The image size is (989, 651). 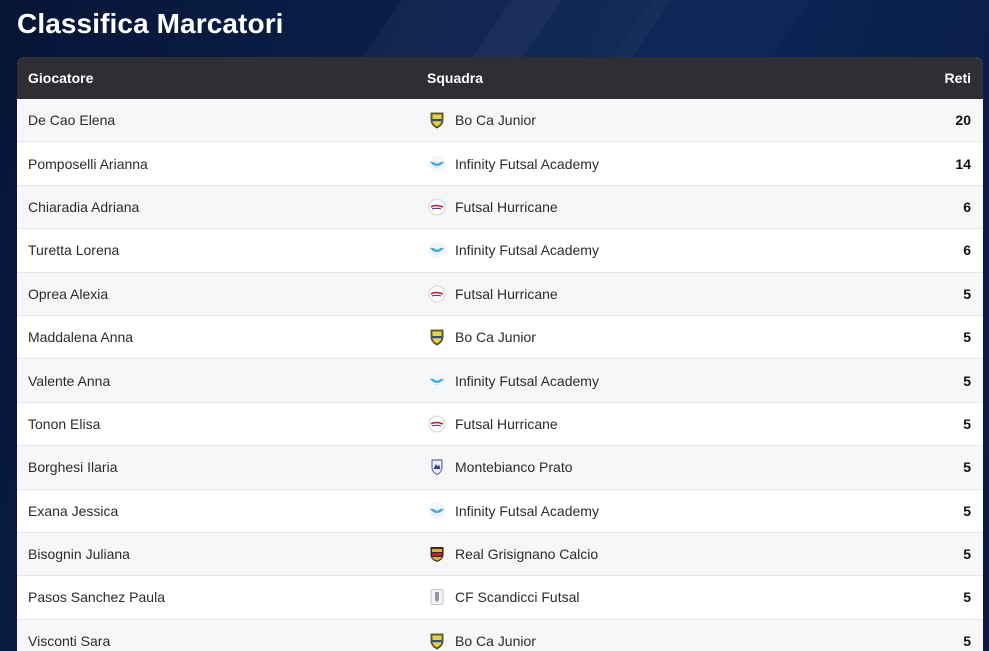 What do you see at coordinates (957, 78) in the screenshot?
I see `header-goals: Reti` at bounding box center [957, 78].